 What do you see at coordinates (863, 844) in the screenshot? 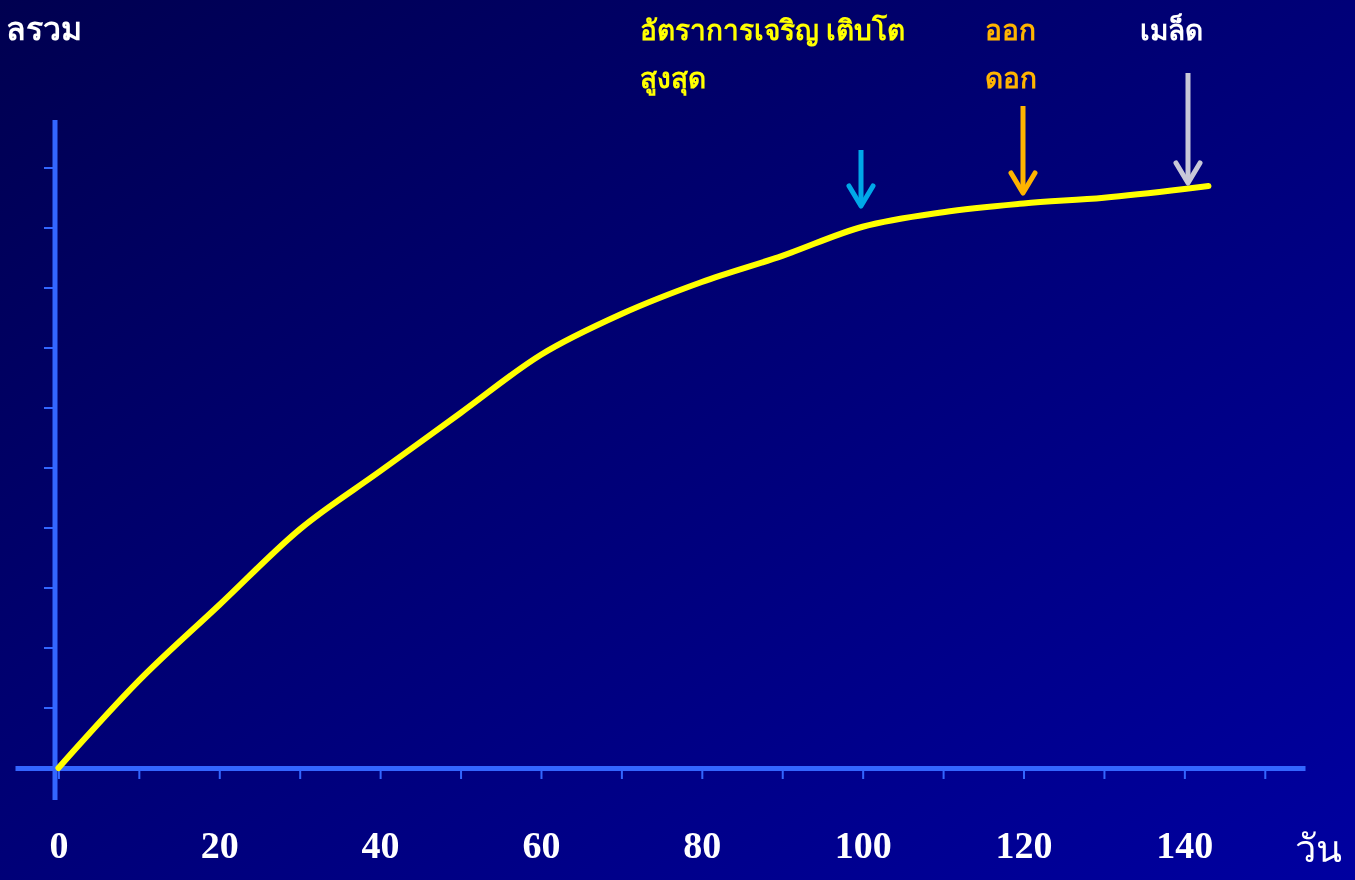
I see `x-tick-label: 100` at bounding box center [863, 844].